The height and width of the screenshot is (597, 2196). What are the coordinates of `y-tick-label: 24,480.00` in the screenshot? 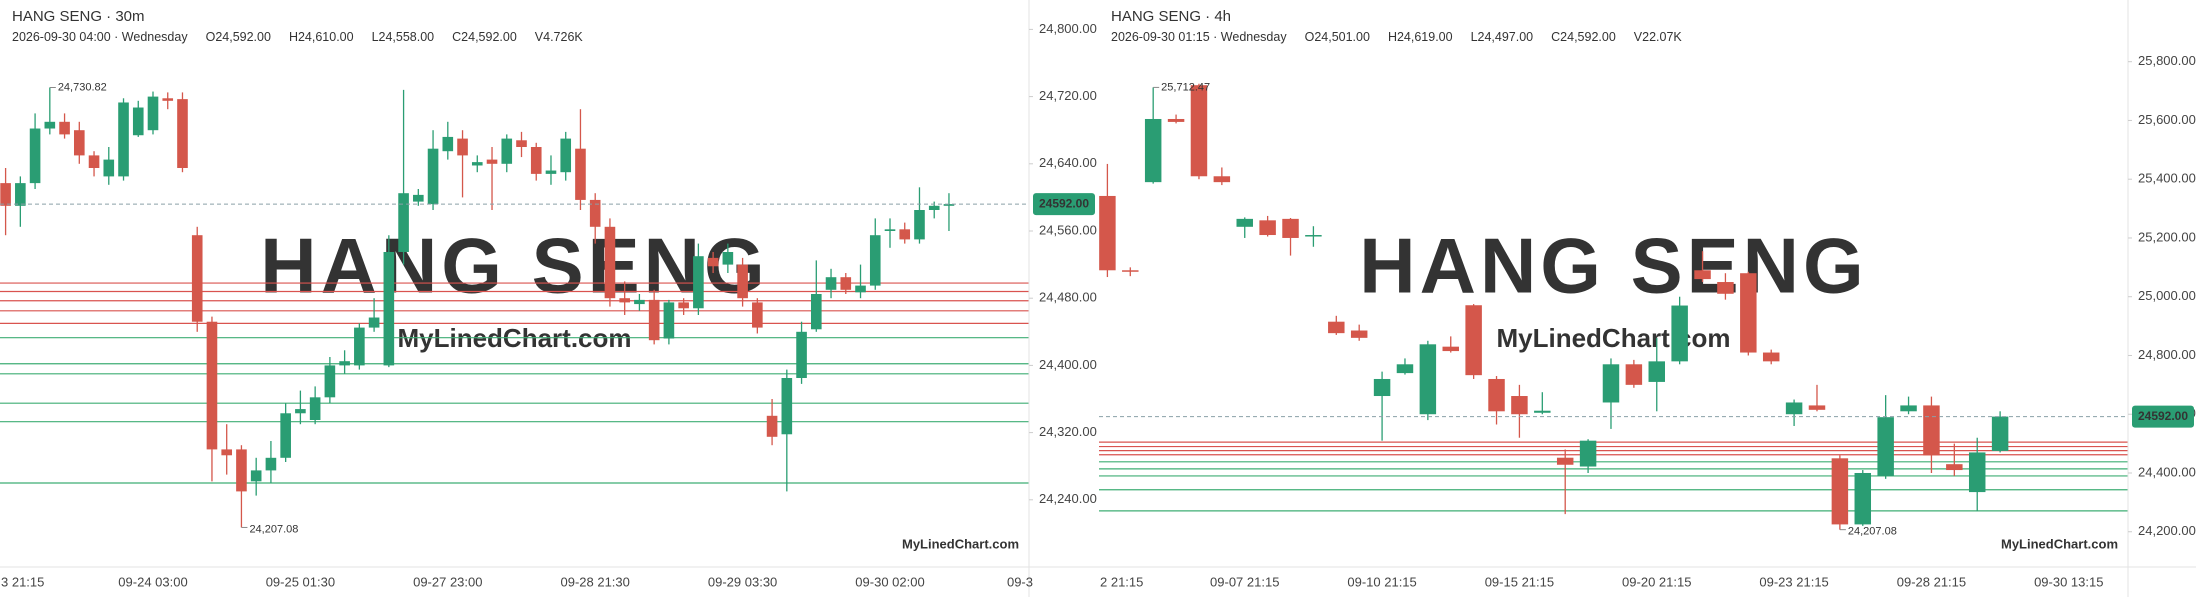 It's located at (1068, 297).